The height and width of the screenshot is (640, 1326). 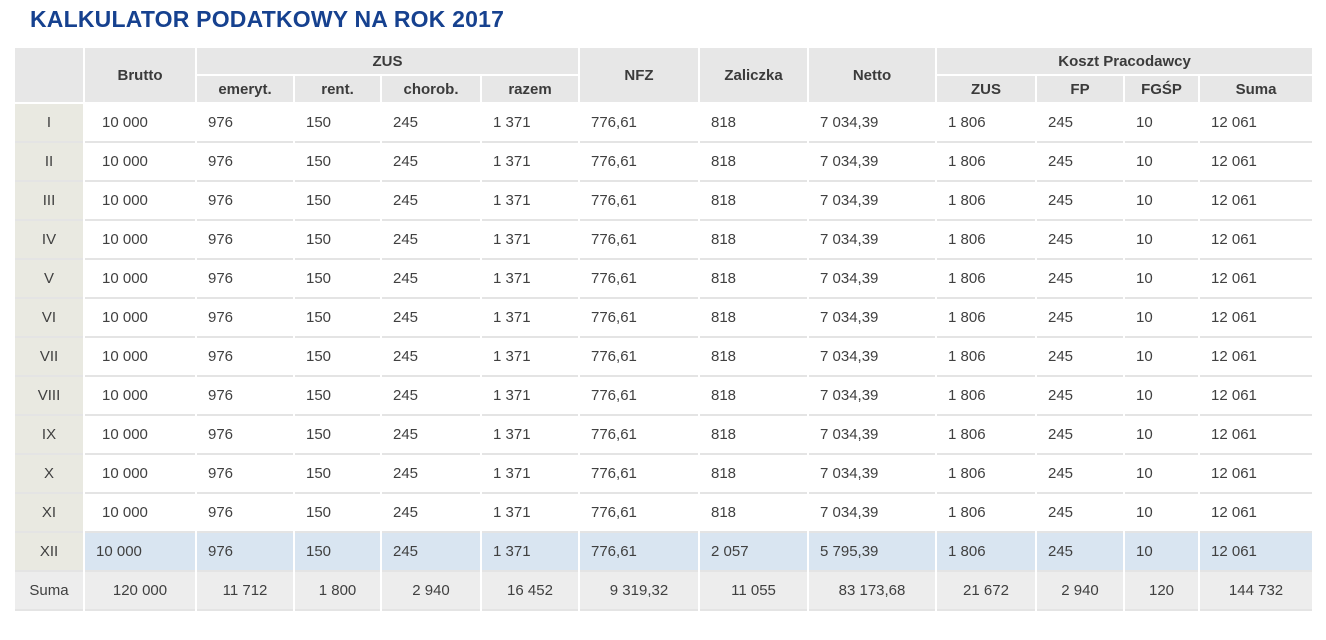 What do you see at coordinates (639, 161) in the screenshot?
I see `cell-row-II-5: 776,61` at bounding box center [639, 161].